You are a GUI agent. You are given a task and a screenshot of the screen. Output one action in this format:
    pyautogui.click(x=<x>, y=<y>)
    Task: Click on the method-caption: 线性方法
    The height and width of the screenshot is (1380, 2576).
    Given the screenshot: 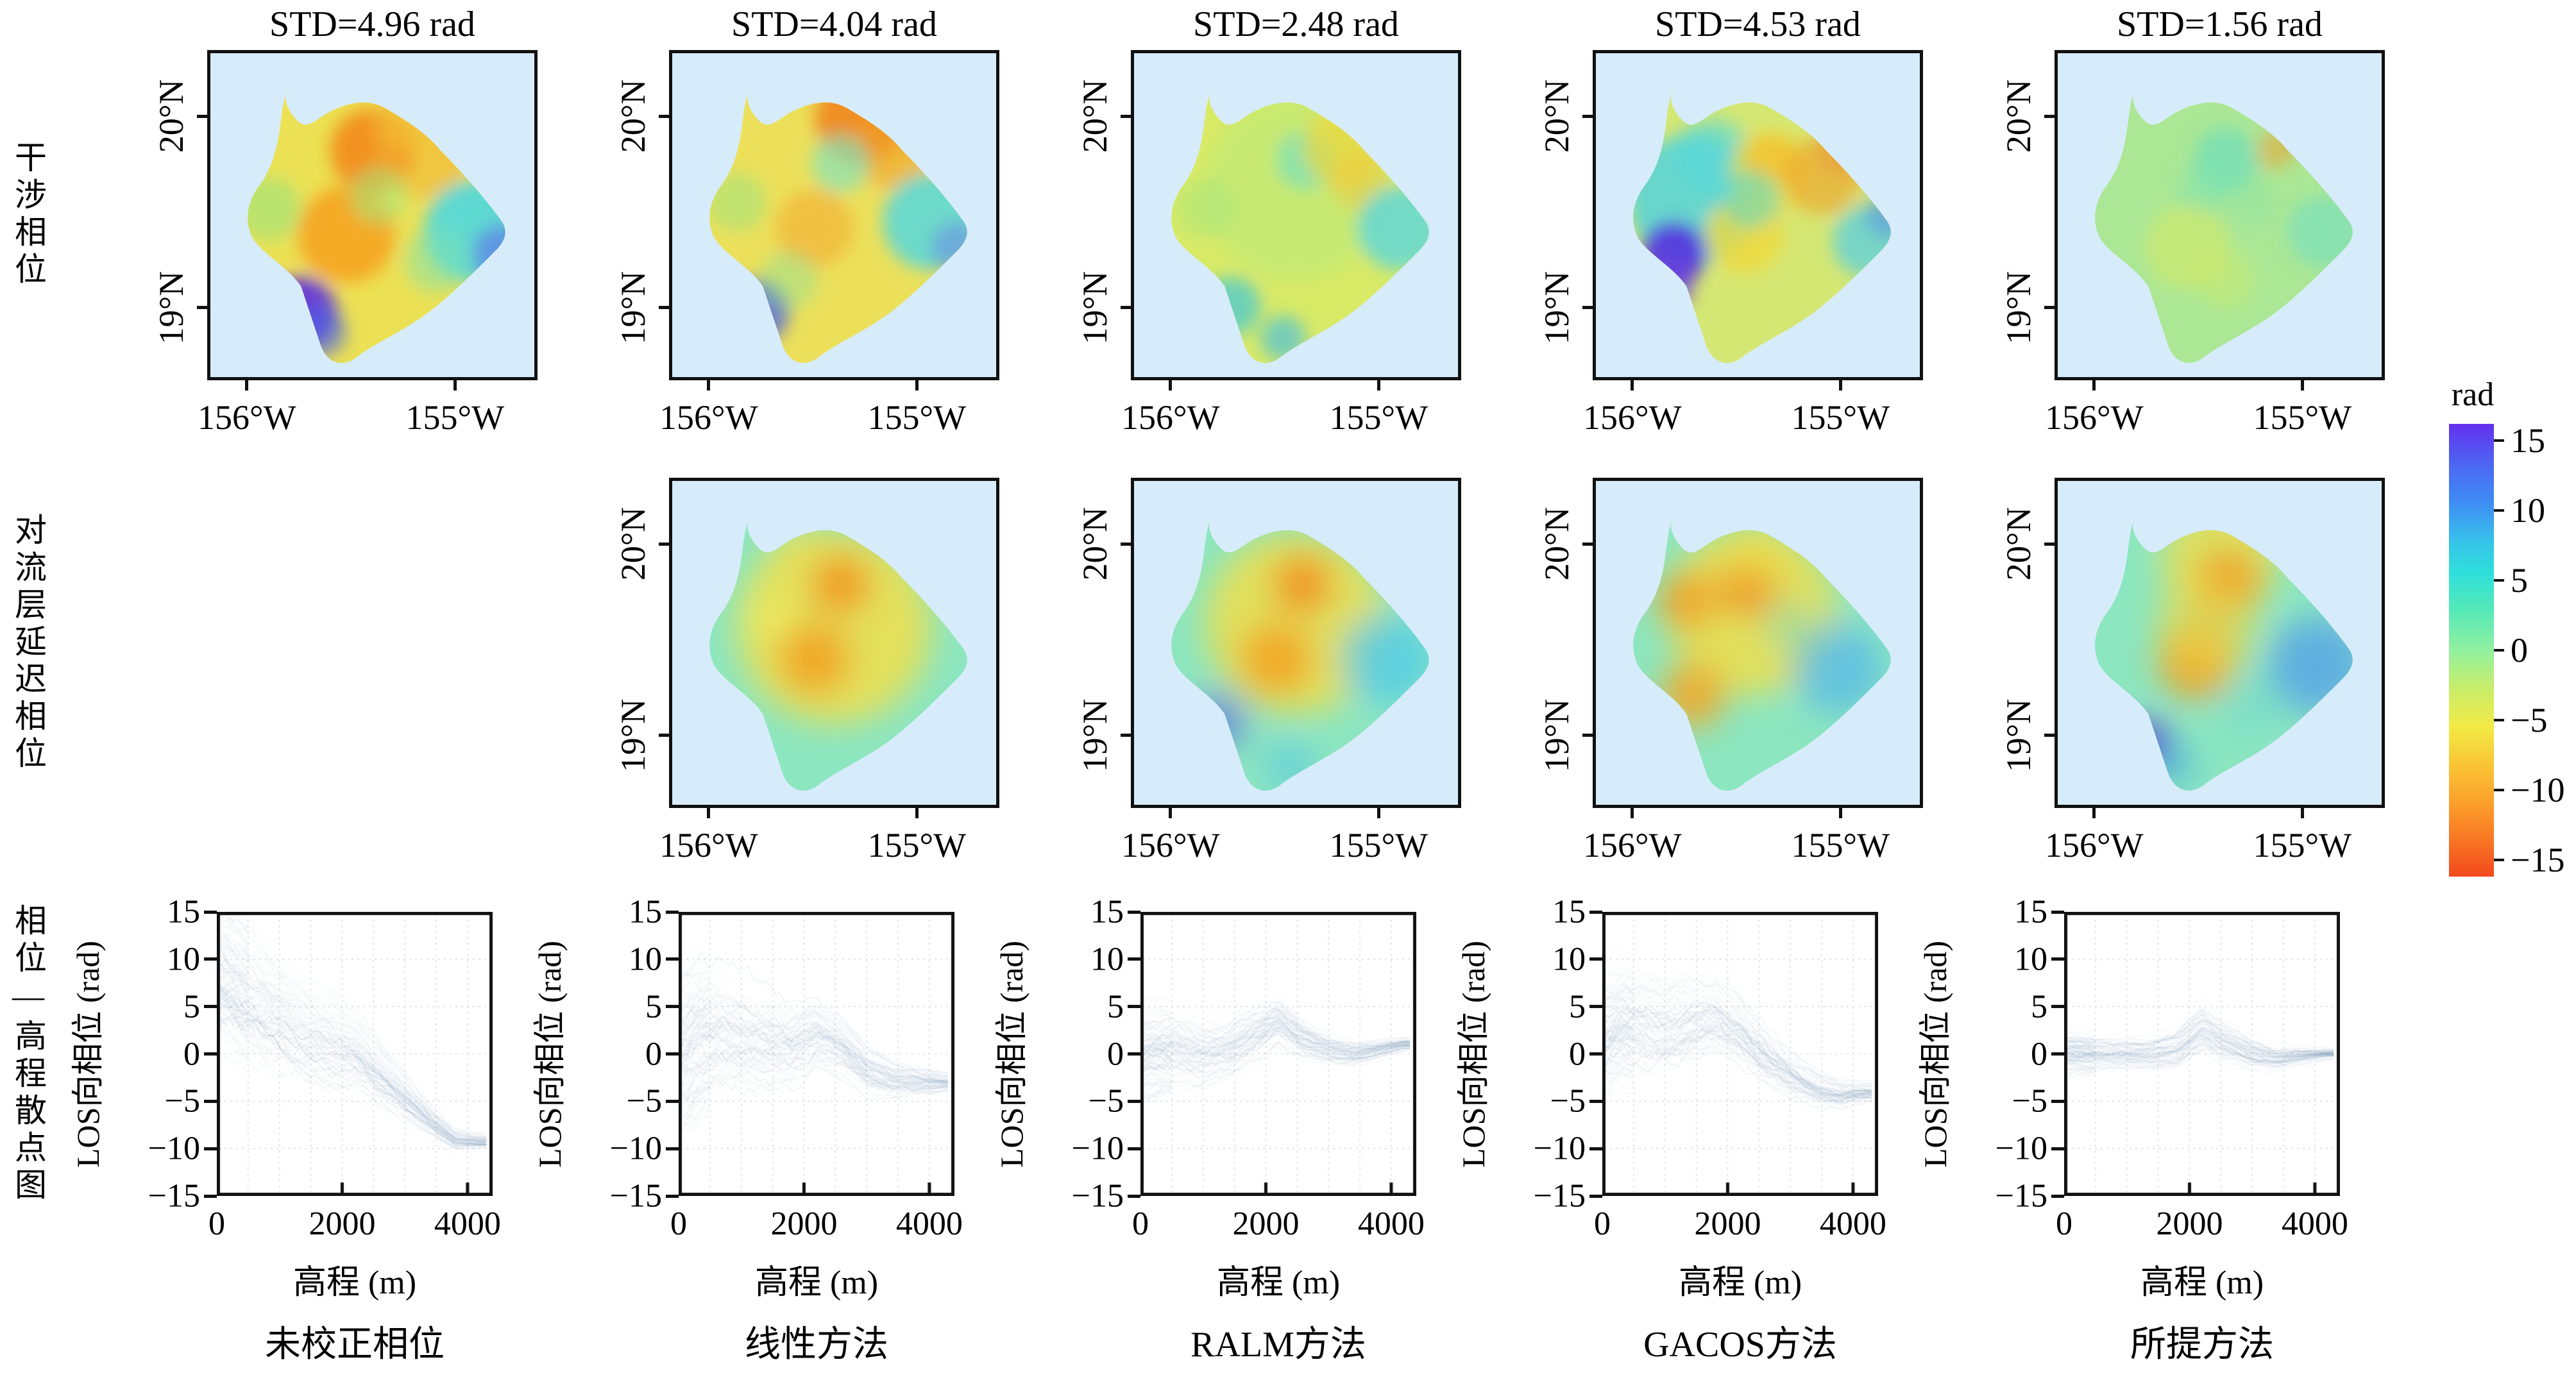 What is the action you would take?
    pyautogui.click(x=816, y=1345)
    